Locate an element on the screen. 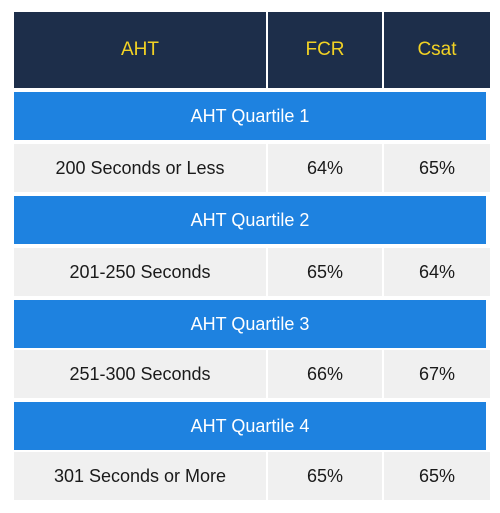 This screenshot has width=500, height=513. table-row-quartile-4: 301 Seconds or More 65% 65% is located at coordinates (252, 476).